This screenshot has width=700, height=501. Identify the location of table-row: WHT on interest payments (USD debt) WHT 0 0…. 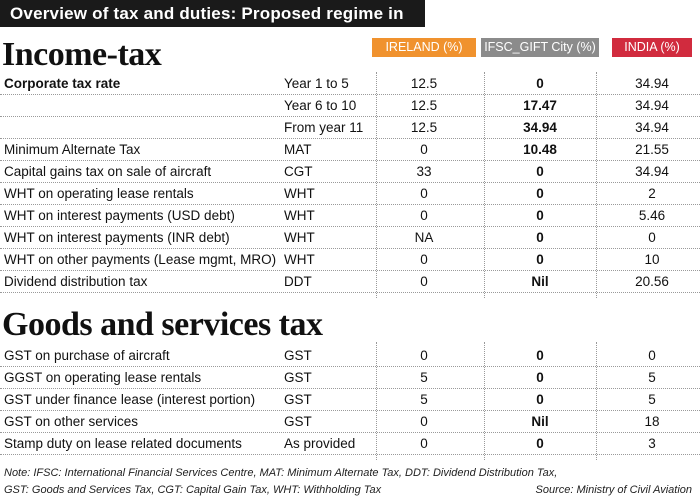
(350, 216).